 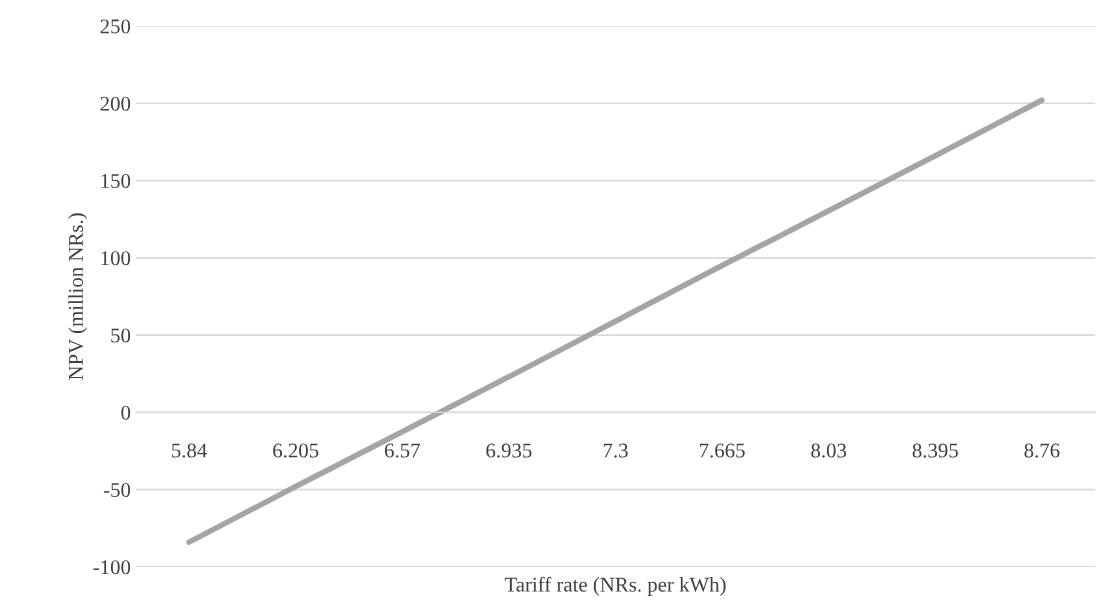 What do you see at coordinates (115, 26) in the screenshot?
I see `y-tick-label: 250` at bounding box center [115, 26].